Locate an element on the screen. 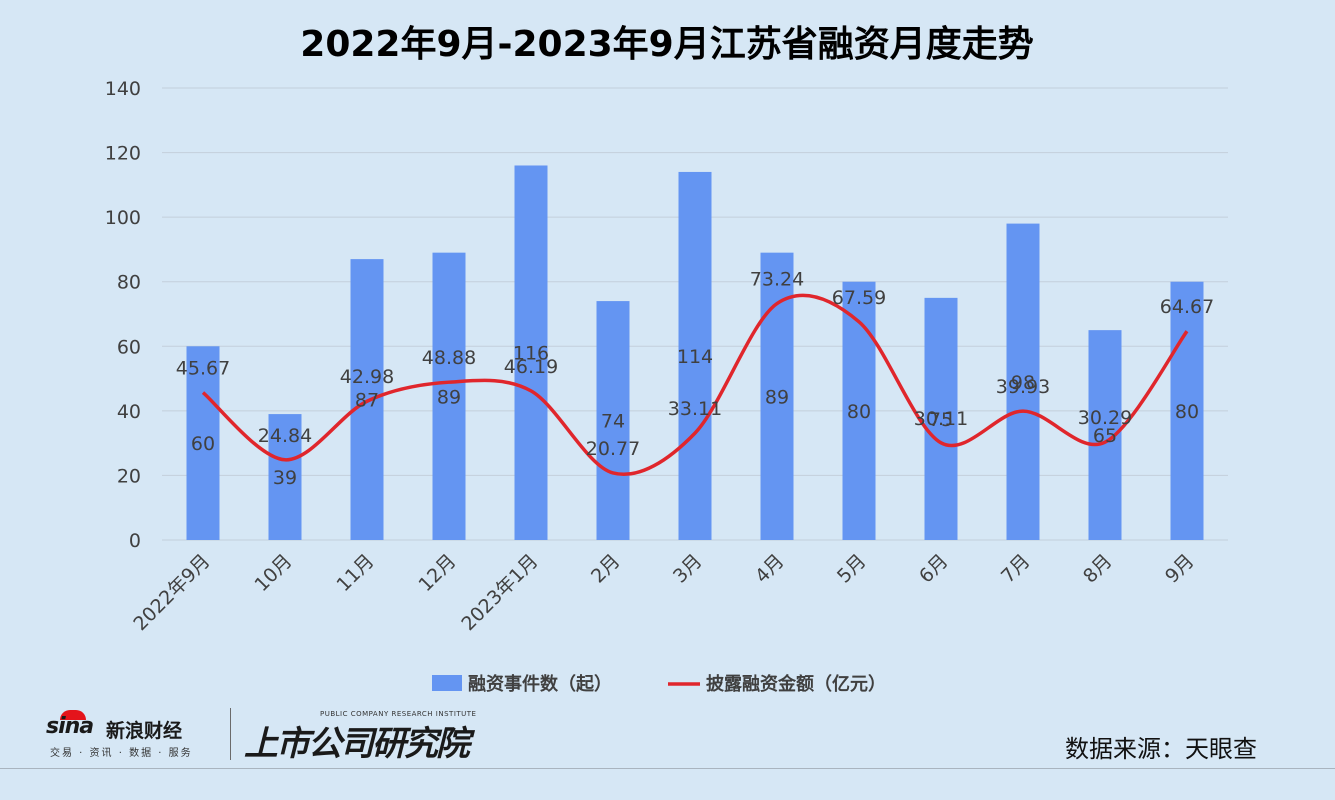 This screenshot has width=1335, height=800. bar-value-label: 116 is located at coordinates (531, 354).